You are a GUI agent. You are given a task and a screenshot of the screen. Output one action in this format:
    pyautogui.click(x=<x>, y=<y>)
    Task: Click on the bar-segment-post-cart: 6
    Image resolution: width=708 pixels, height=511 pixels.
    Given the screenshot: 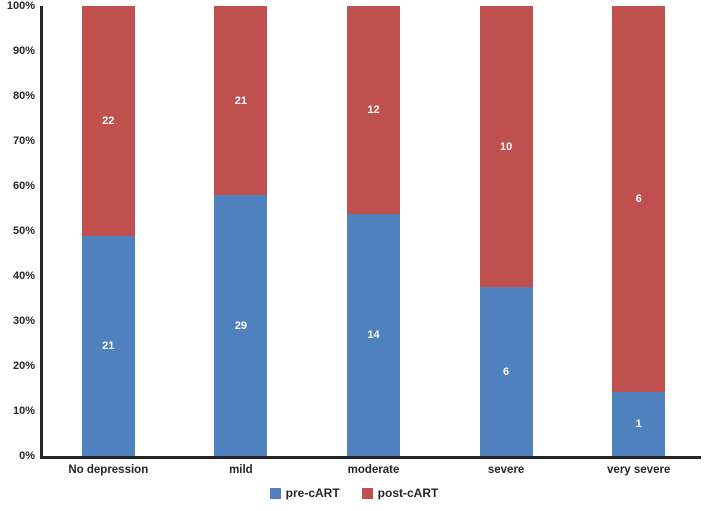 What is the action you would take?
    pyautogui.click(x=639, y=199)
    